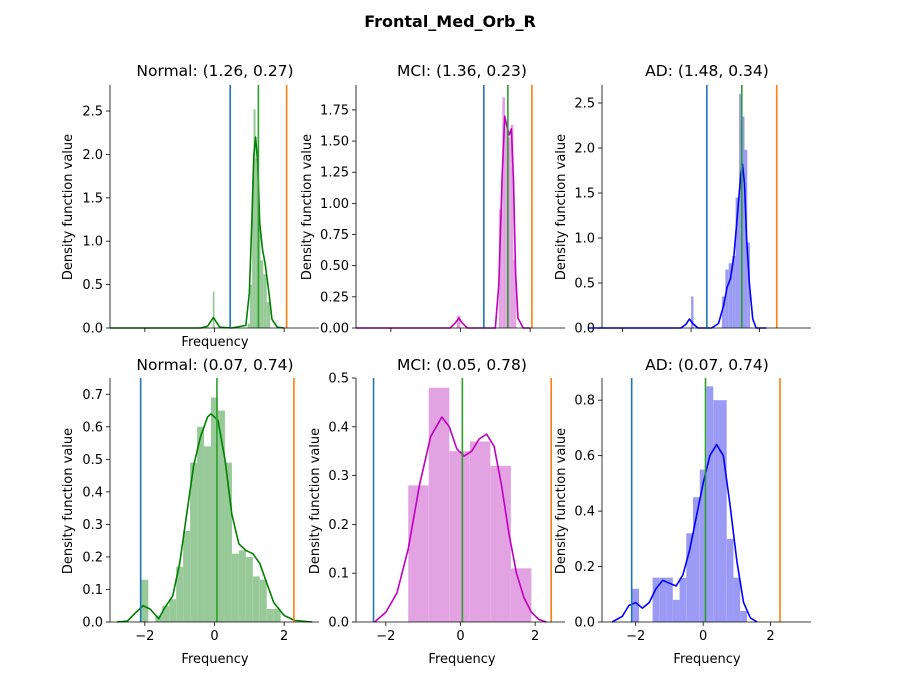 The height and width of the screenshot is (700, 900). What do you see at coordinates (334, 110) in the screenshot?
I see `y-tick-label: 1.75` at bounding box center [334, 110].